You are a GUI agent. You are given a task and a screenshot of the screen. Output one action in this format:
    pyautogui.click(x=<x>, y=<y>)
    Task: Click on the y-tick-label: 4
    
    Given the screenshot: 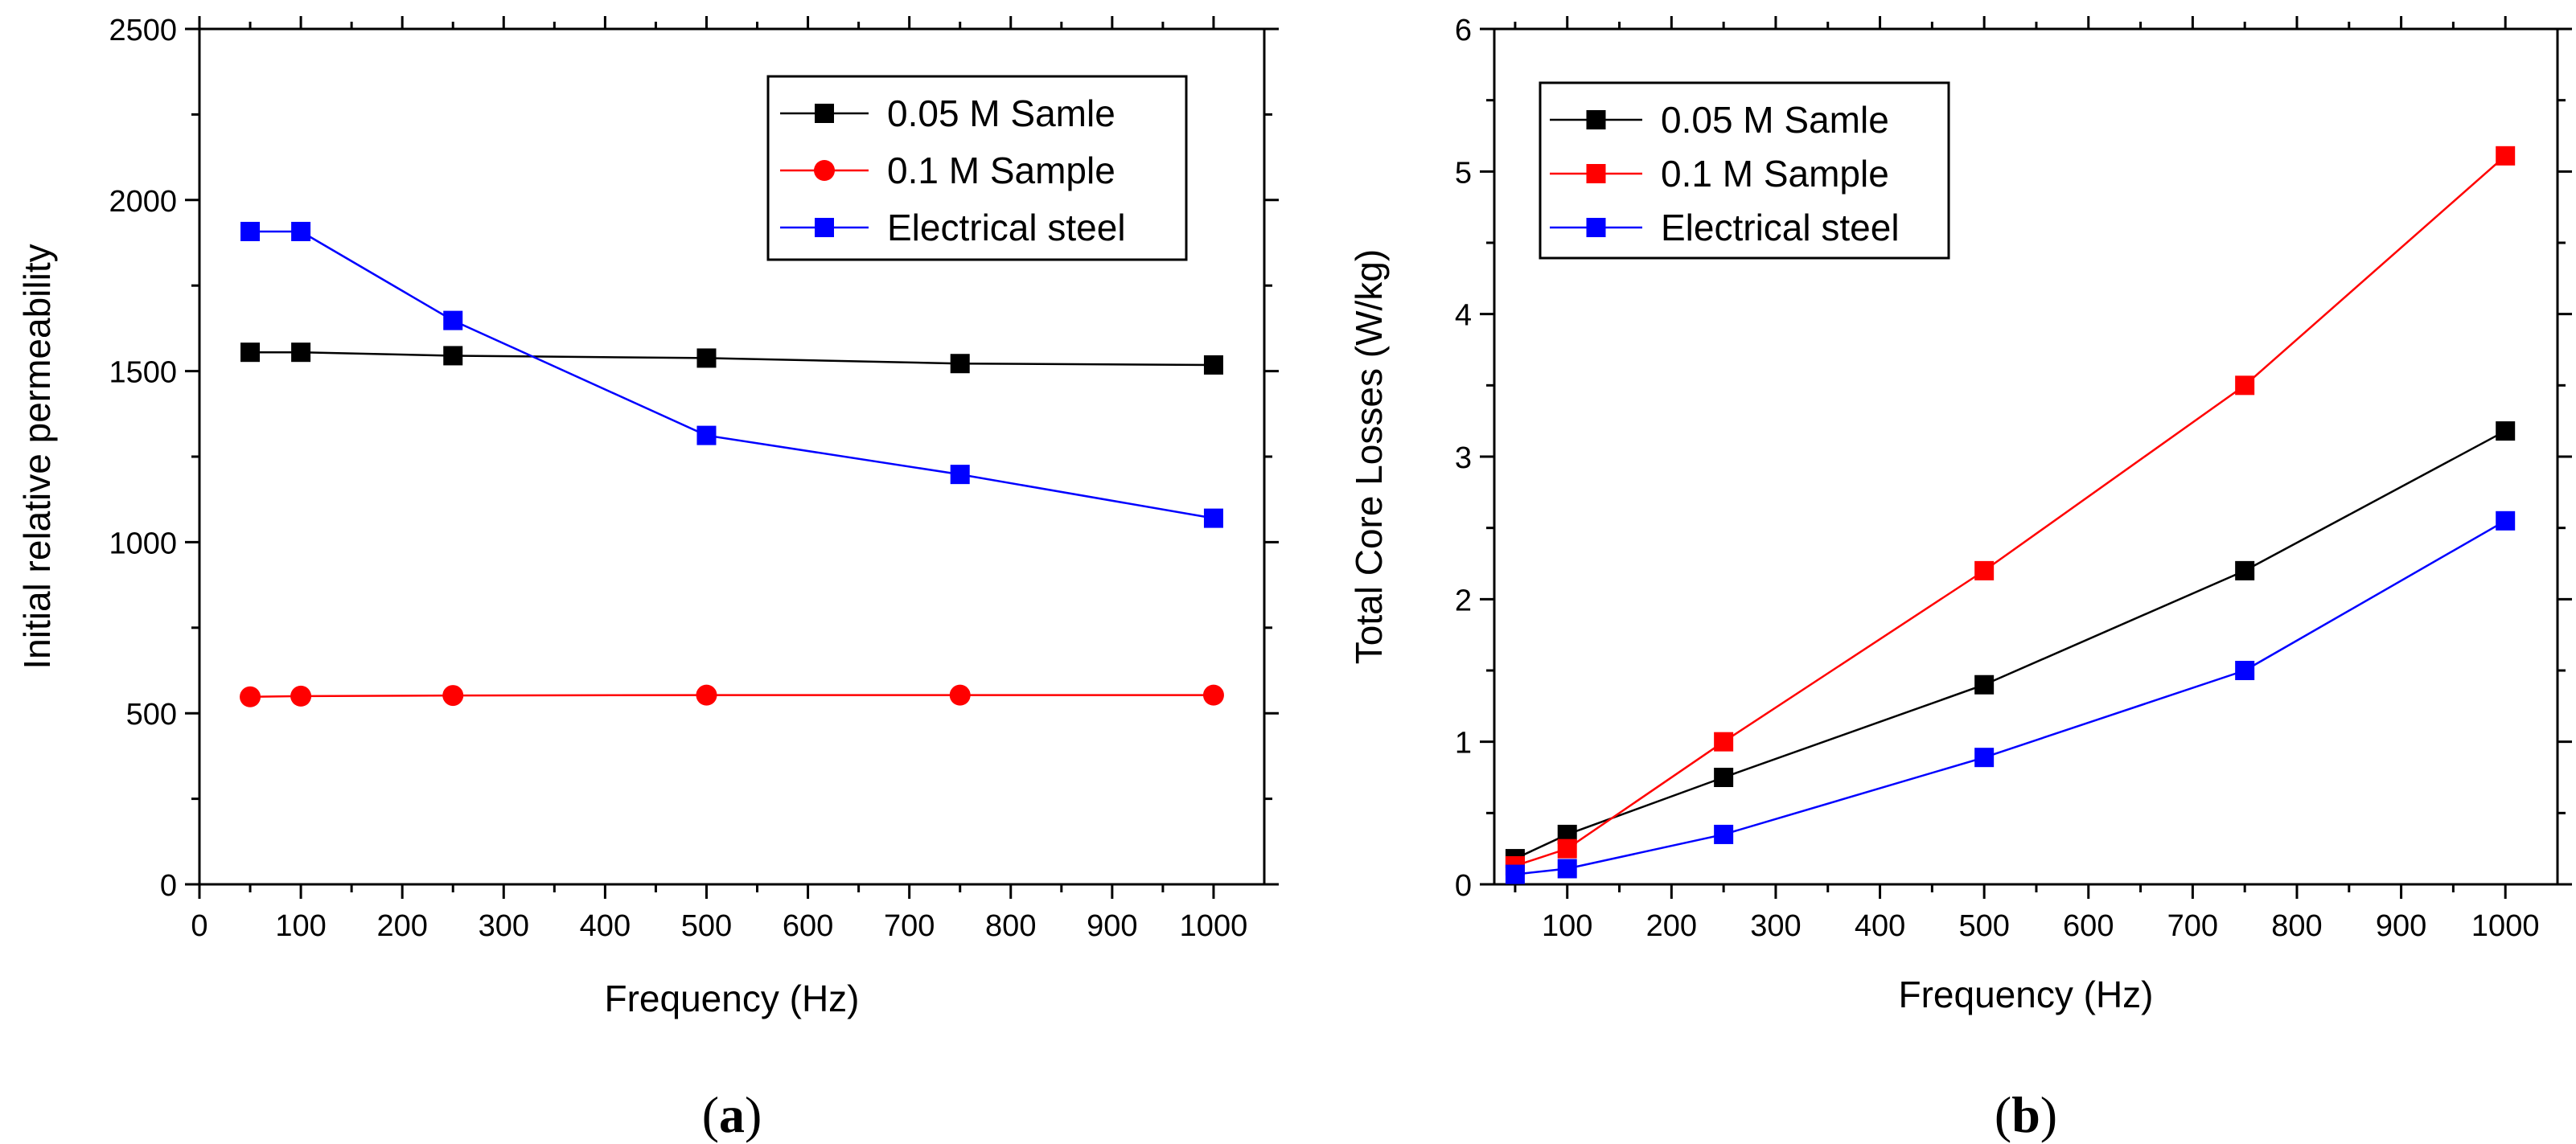 What is the action you would take?
    pyautogui.click(x=1463, y=316)
    